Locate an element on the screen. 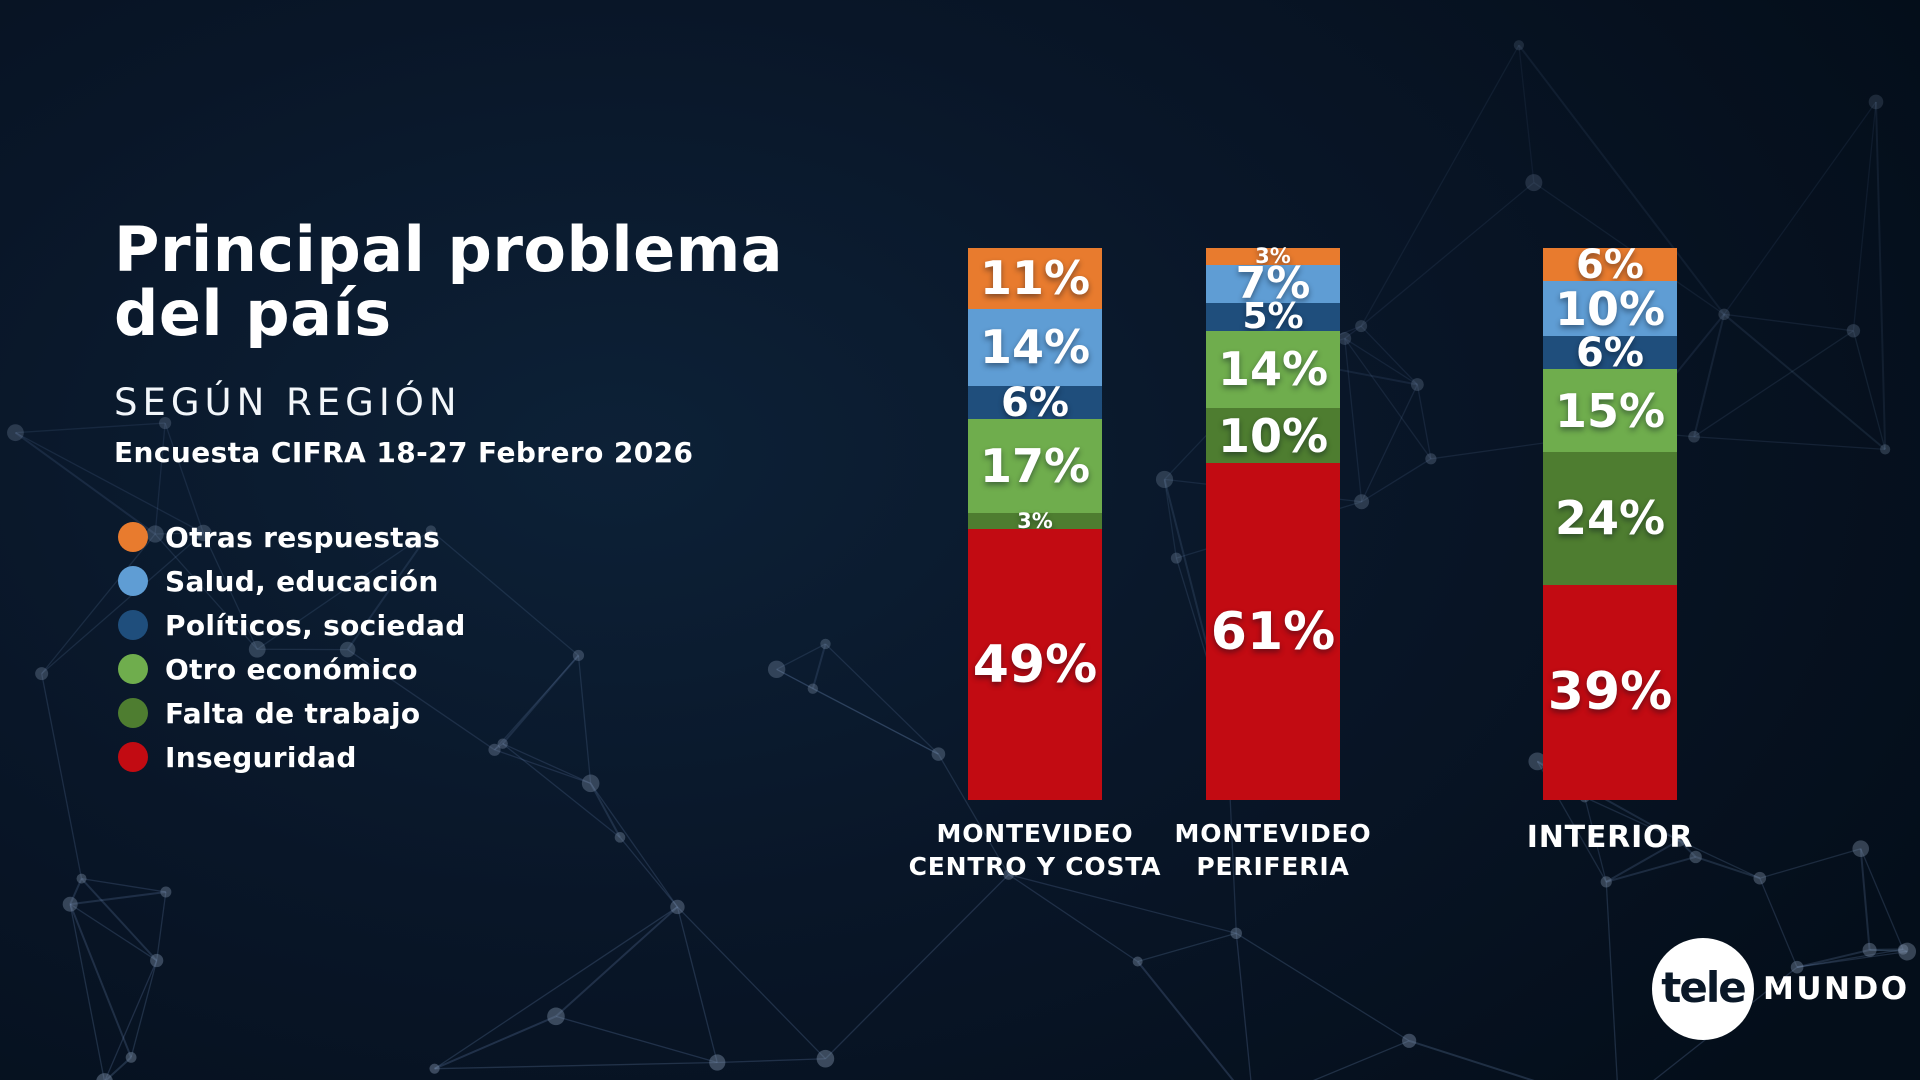 This screenshot has height=1080, width=1920. legend-label: Otras respuestas is located at coordinates (303, 537).